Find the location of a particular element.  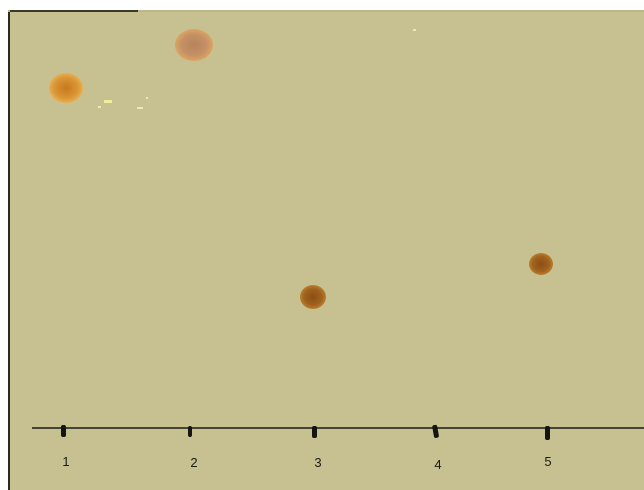

lane-label-5: 5 is located at coordinates (548, 461).